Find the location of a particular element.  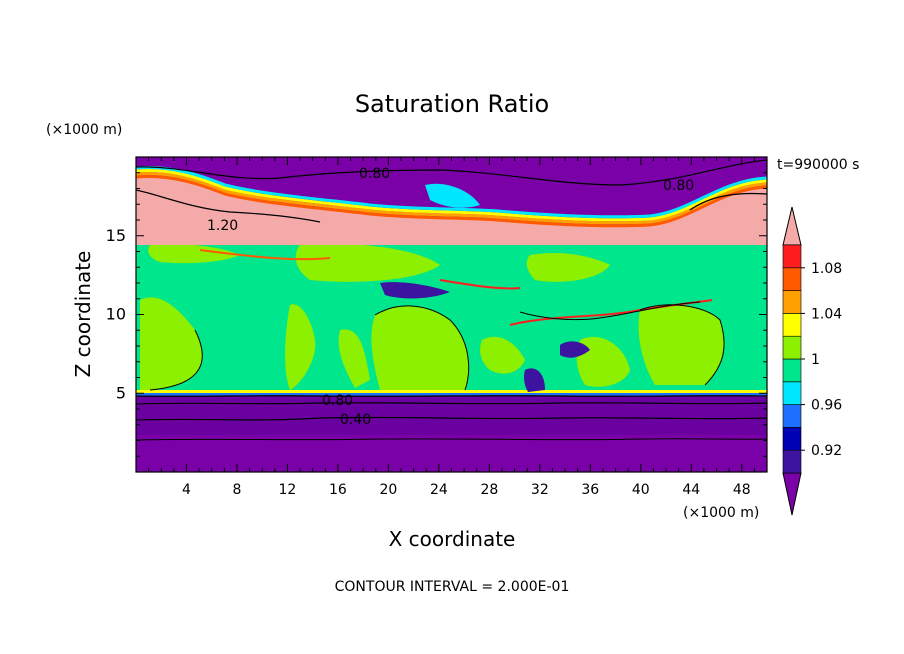

colorbar-label: 1 is located at coordinates (815, 360).